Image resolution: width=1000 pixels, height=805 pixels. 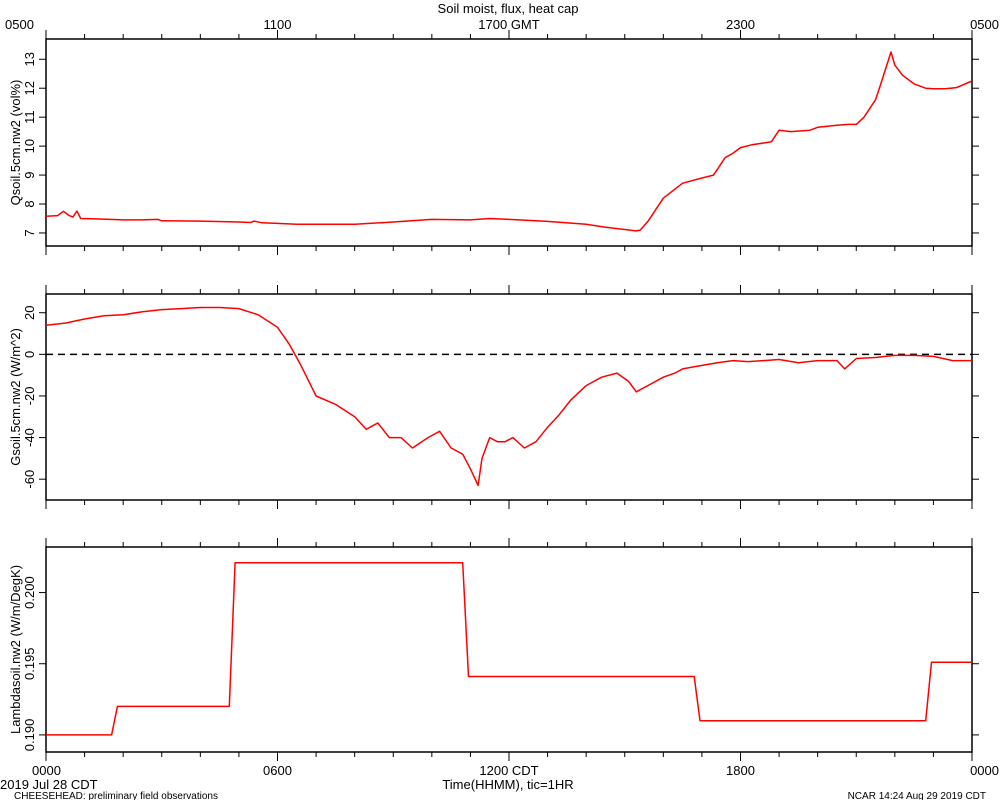 I want to click on chart-title: Soil moist, flux, heat cap, so click(x=508, y=8).